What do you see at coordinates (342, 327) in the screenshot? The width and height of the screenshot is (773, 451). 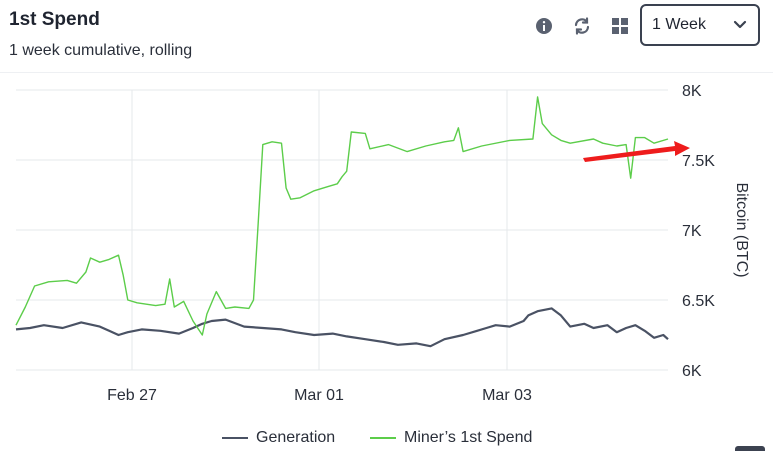 I see `series-line-generation` at bounding box center [342, 327].